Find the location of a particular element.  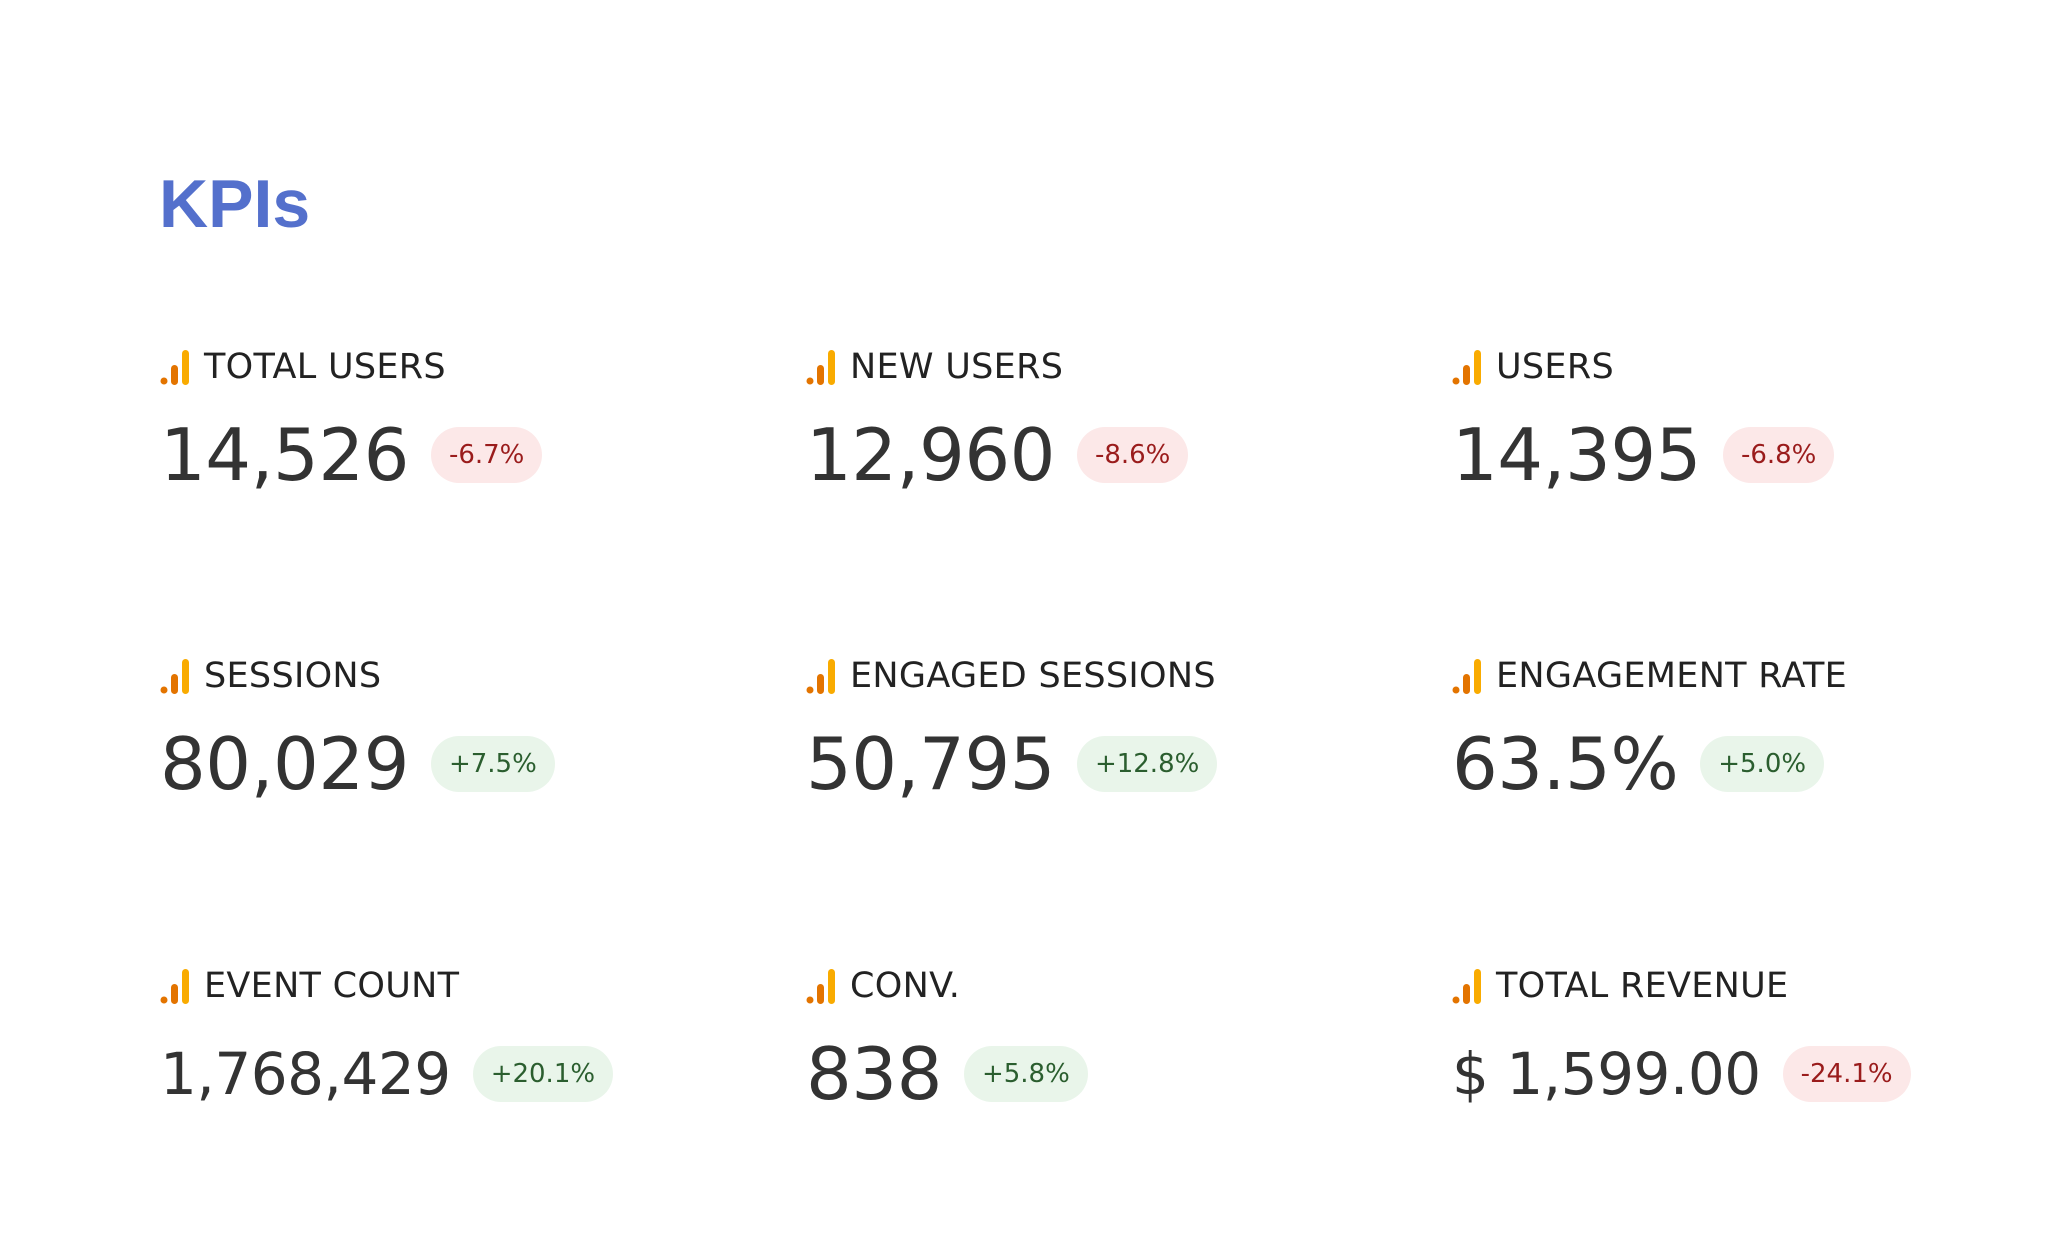

kpi-header: SESSIONS is located at coordinates (270, 676).